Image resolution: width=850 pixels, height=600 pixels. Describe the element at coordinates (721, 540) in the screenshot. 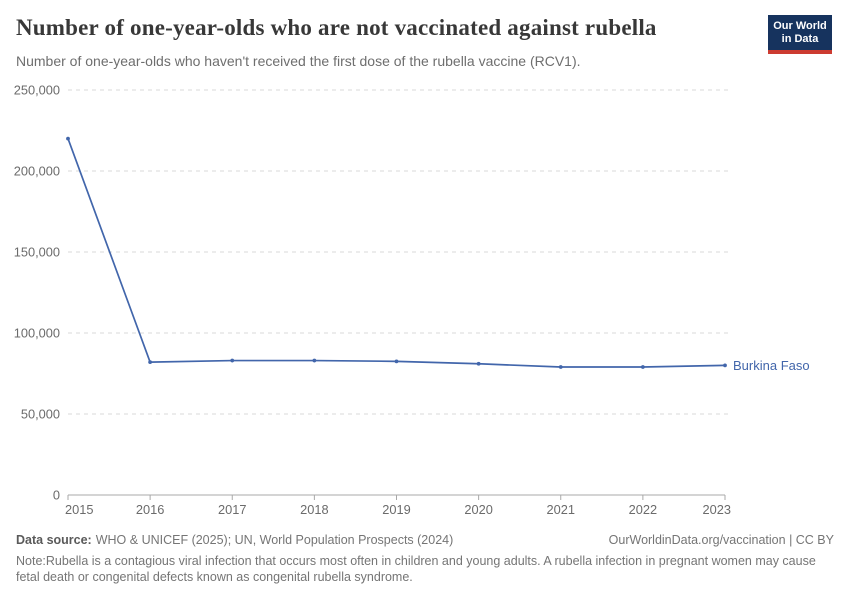

I see `owid-url-license-link: OurWorldinData.org/vaccination | CC BY` at that location.